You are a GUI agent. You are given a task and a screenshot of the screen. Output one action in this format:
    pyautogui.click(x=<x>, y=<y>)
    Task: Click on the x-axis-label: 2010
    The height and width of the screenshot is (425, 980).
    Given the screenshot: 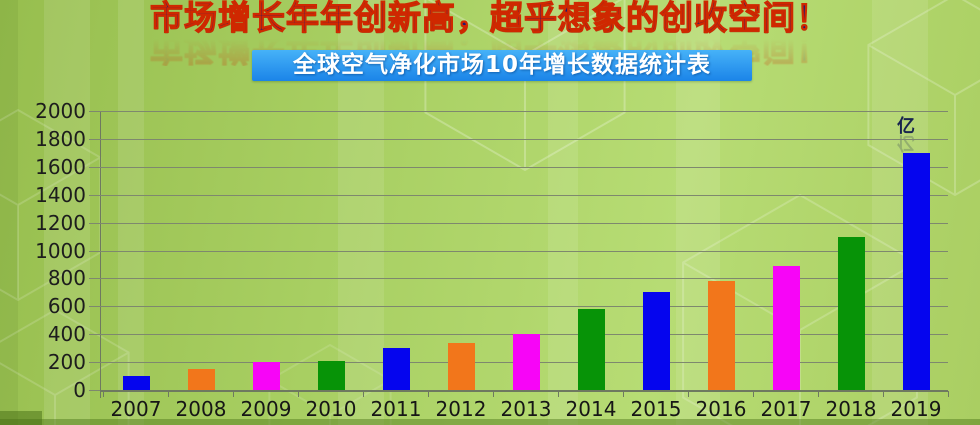 What is the action you would take?
    pyautogui.click(x=331, y=409)
    